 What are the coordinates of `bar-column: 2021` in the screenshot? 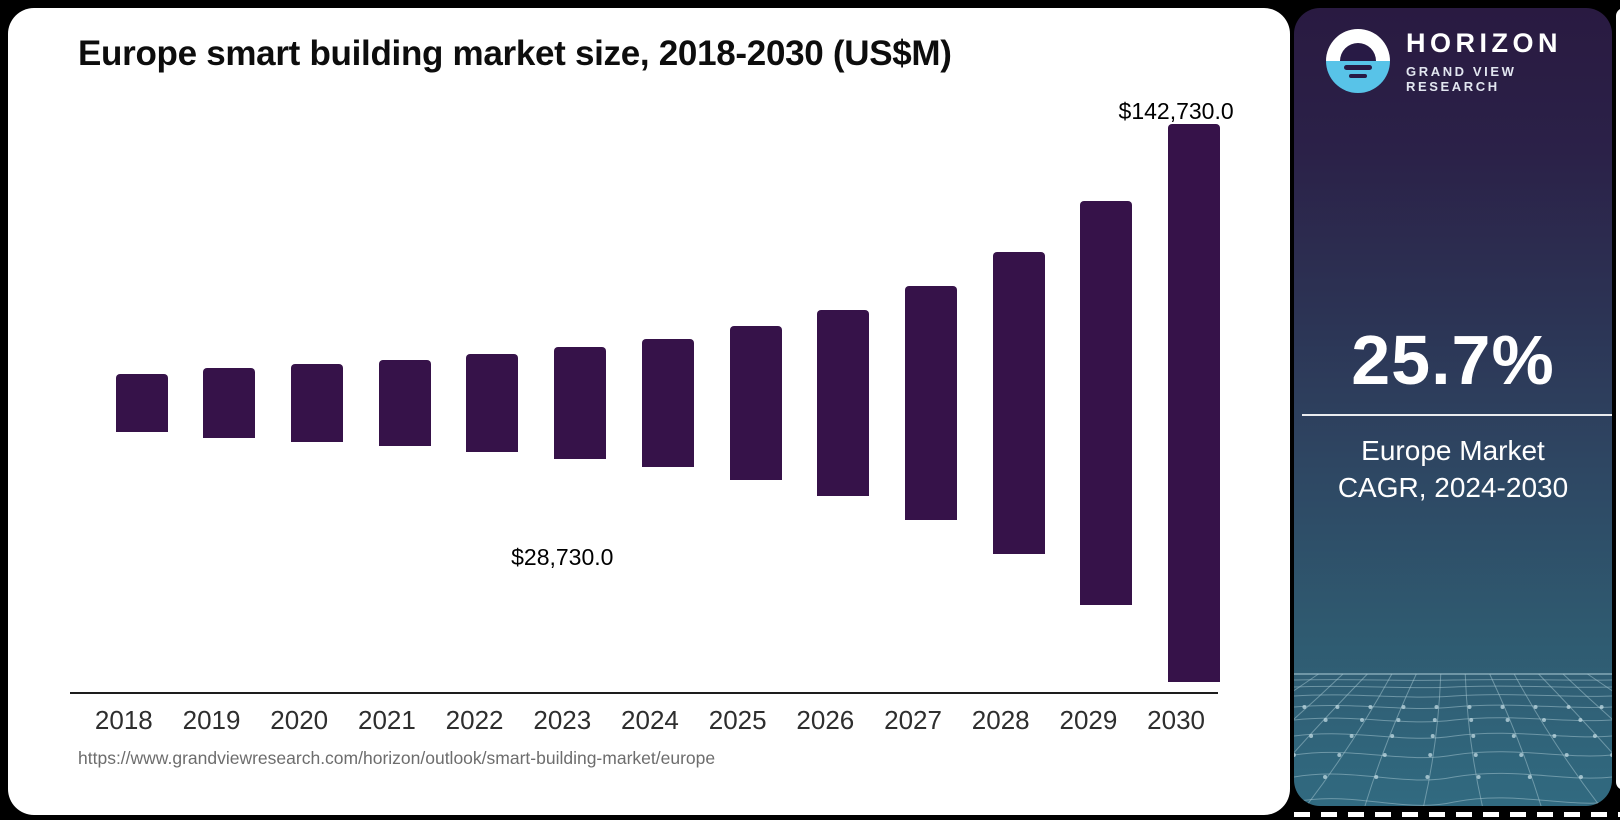 It's located at (387, 424).